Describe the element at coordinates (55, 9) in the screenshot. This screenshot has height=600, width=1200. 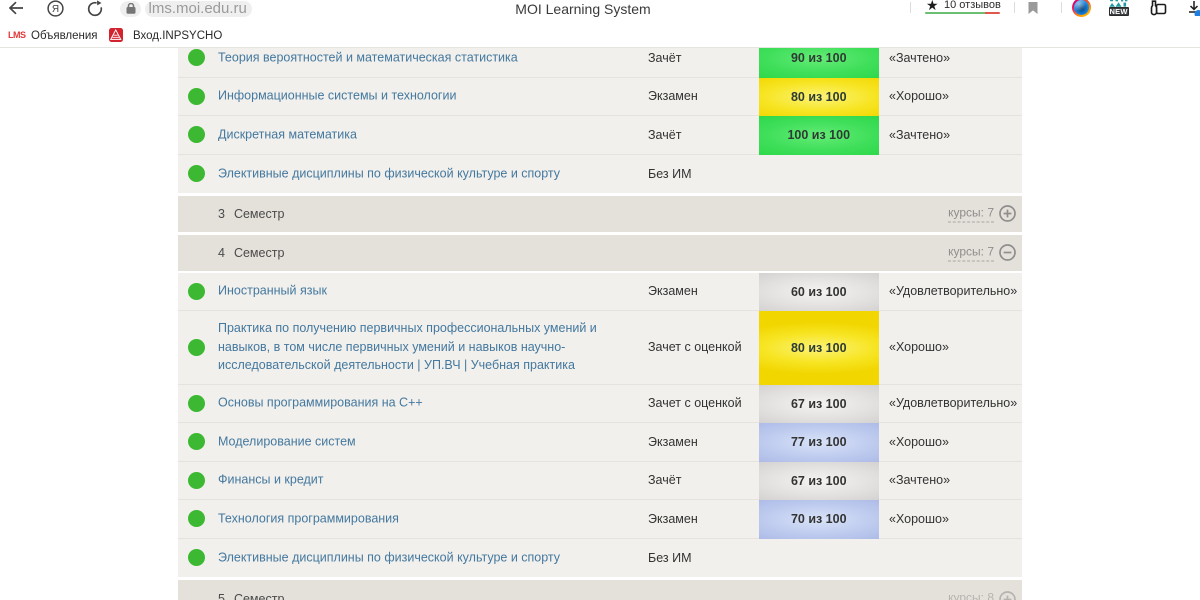
I see `svg-text: Я` at that location.